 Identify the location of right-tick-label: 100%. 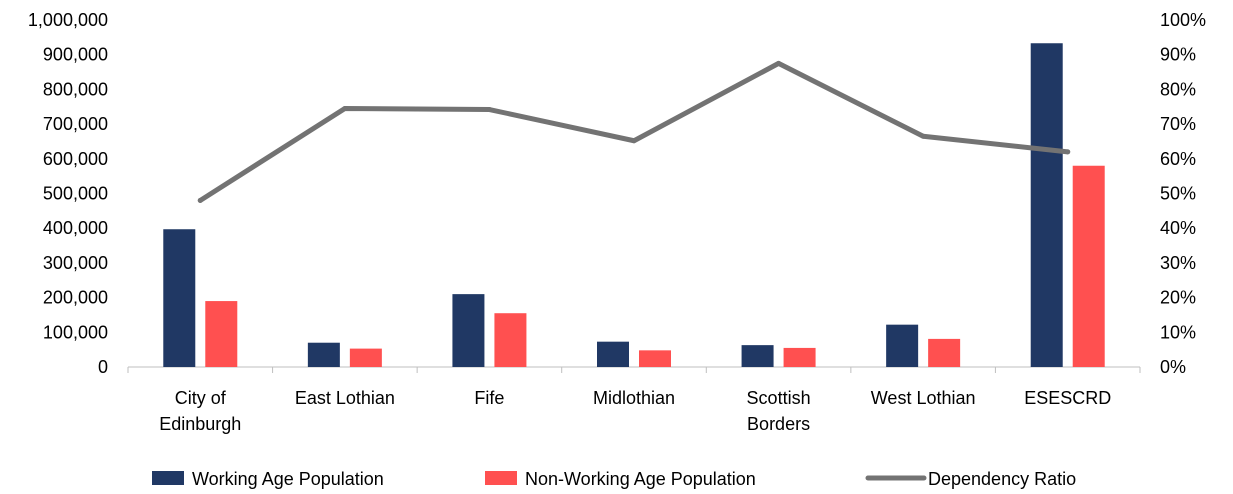
(1183, 20).